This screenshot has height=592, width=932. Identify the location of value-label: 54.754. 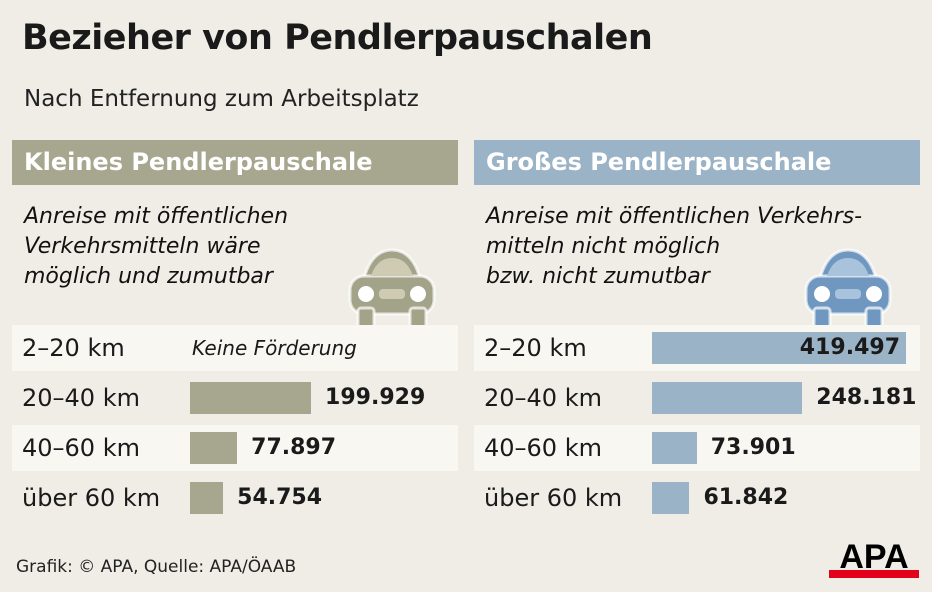
(280, 497).